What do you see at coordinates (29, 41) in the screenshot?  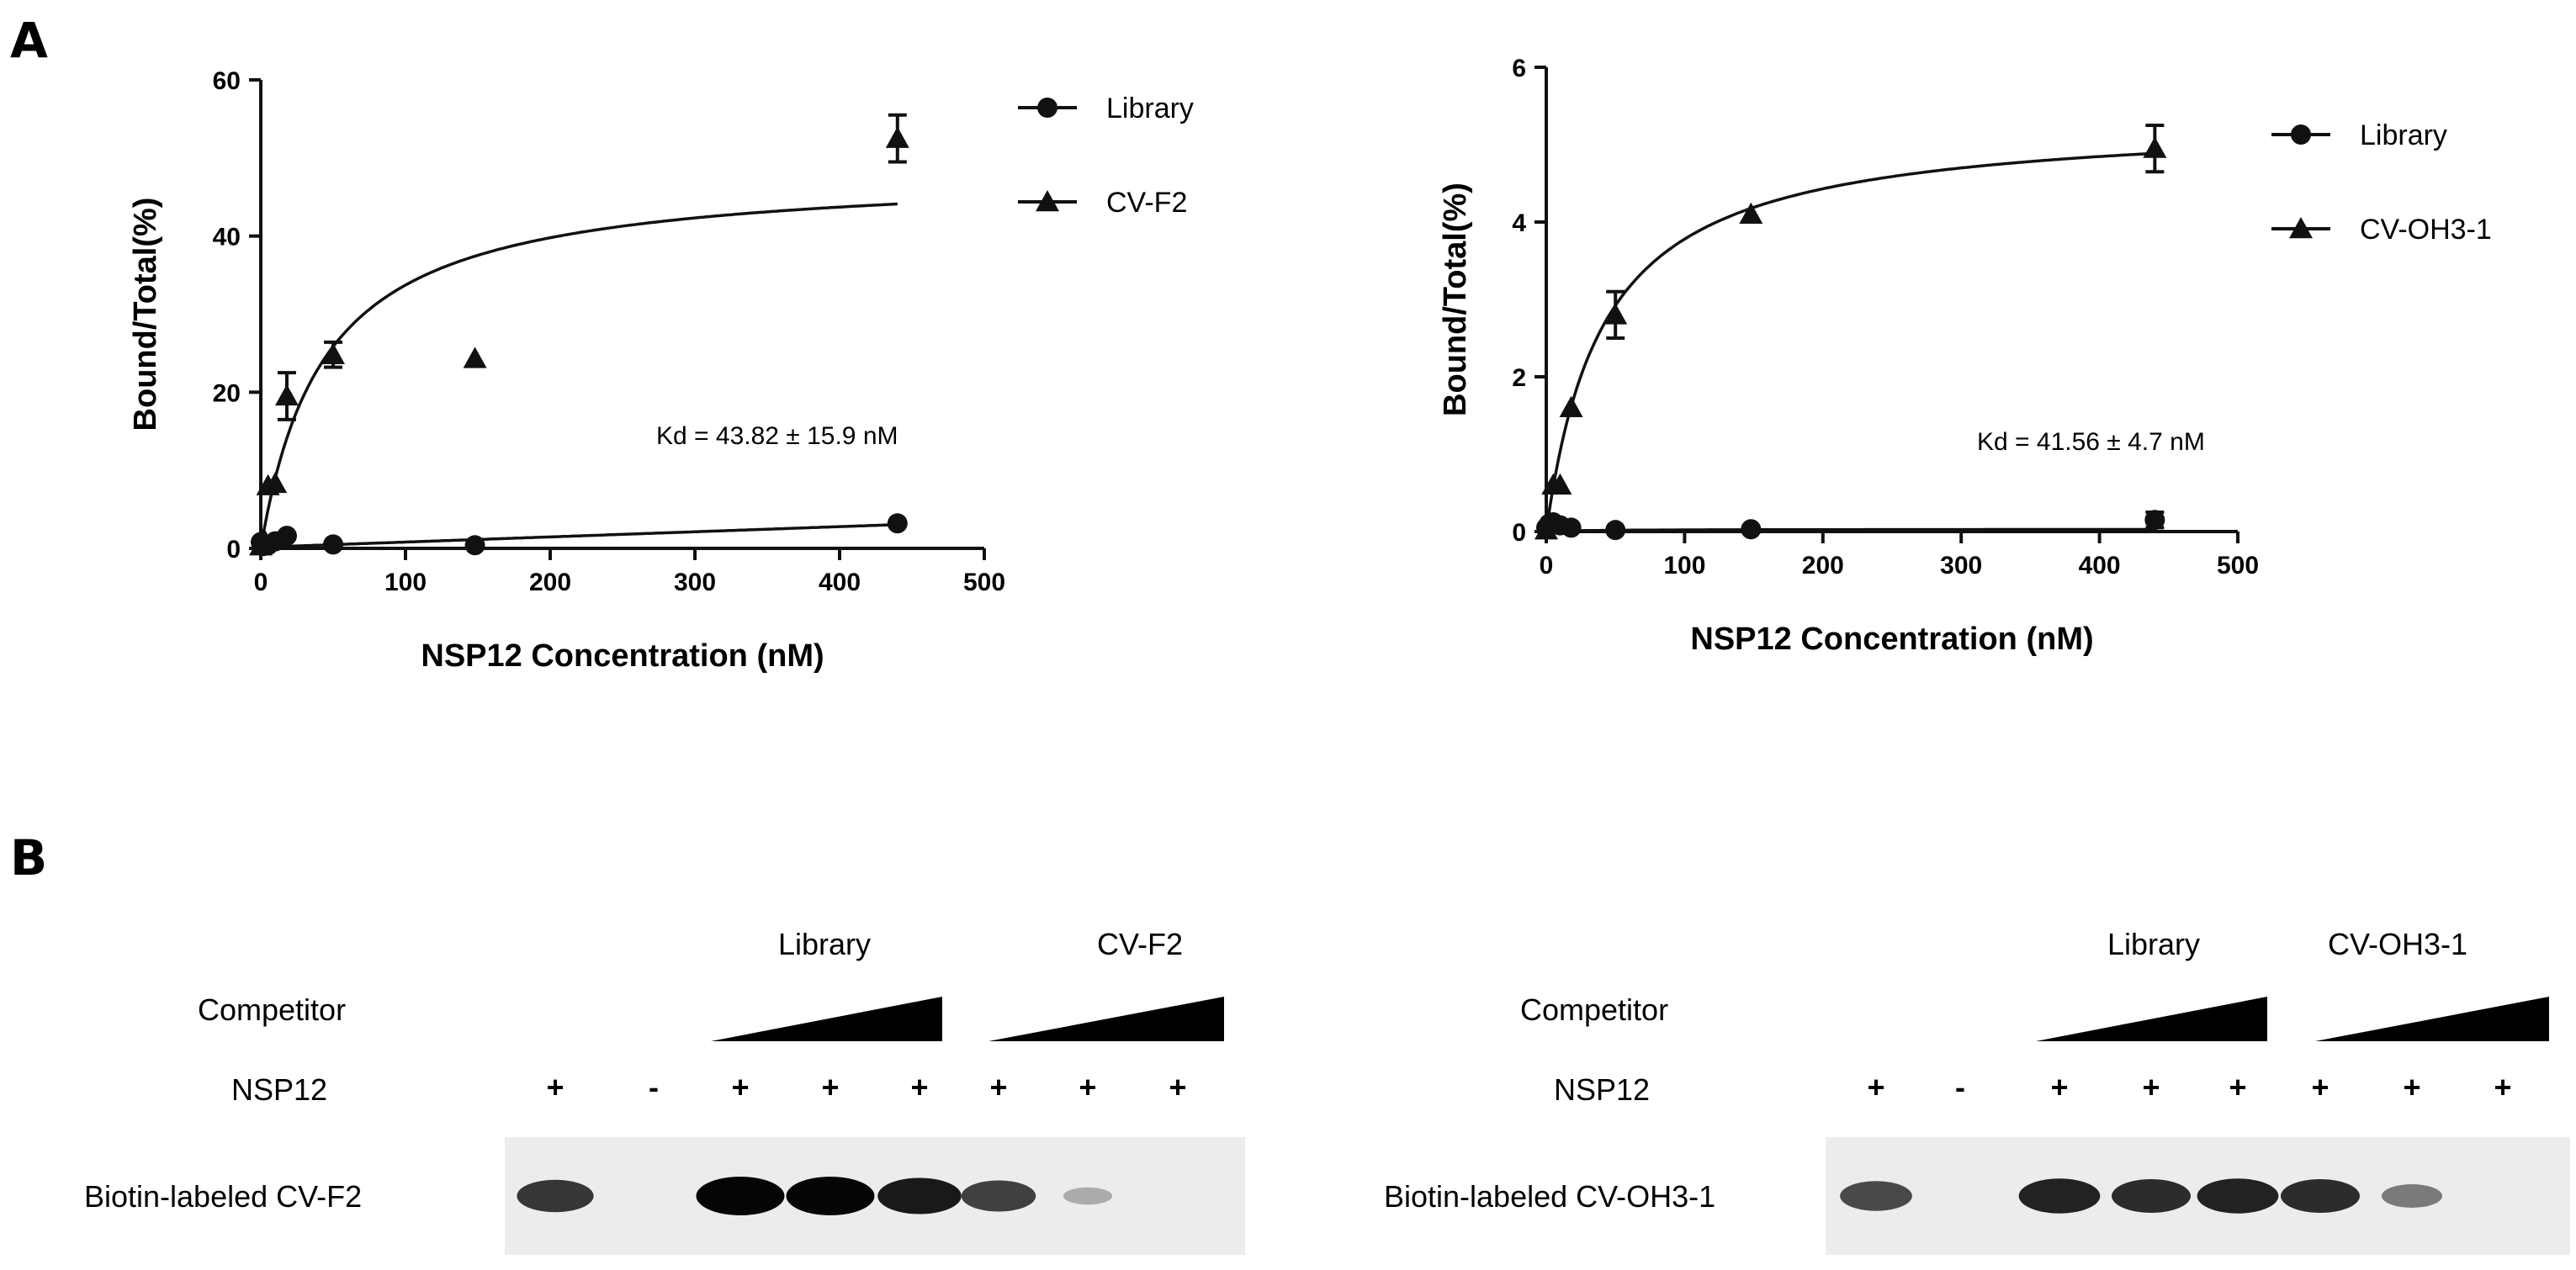 I see `panel-label-a: A` at bounding box center [29, 41].